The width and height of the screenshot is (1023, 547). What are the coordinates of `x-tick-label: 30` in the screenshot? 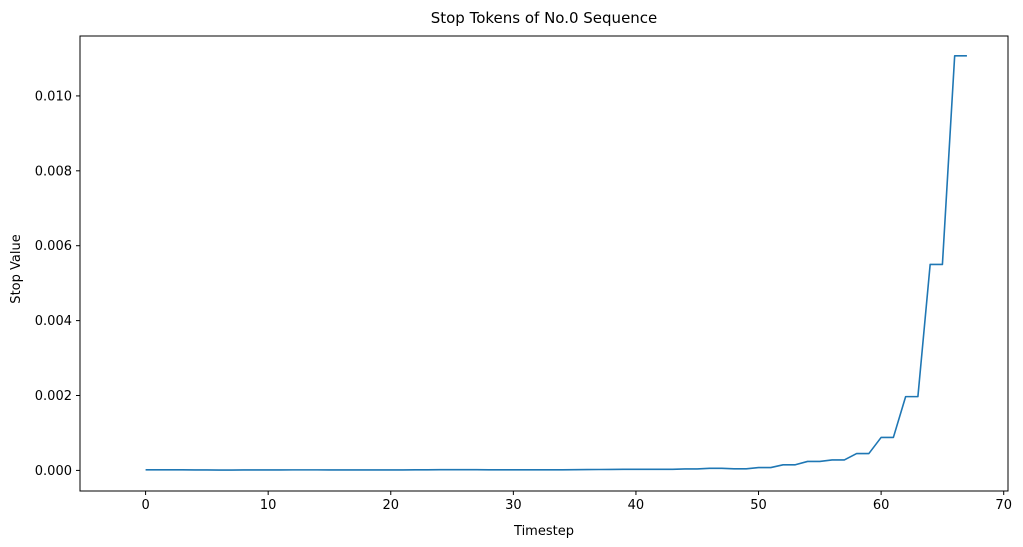 It's located at (513, 505).